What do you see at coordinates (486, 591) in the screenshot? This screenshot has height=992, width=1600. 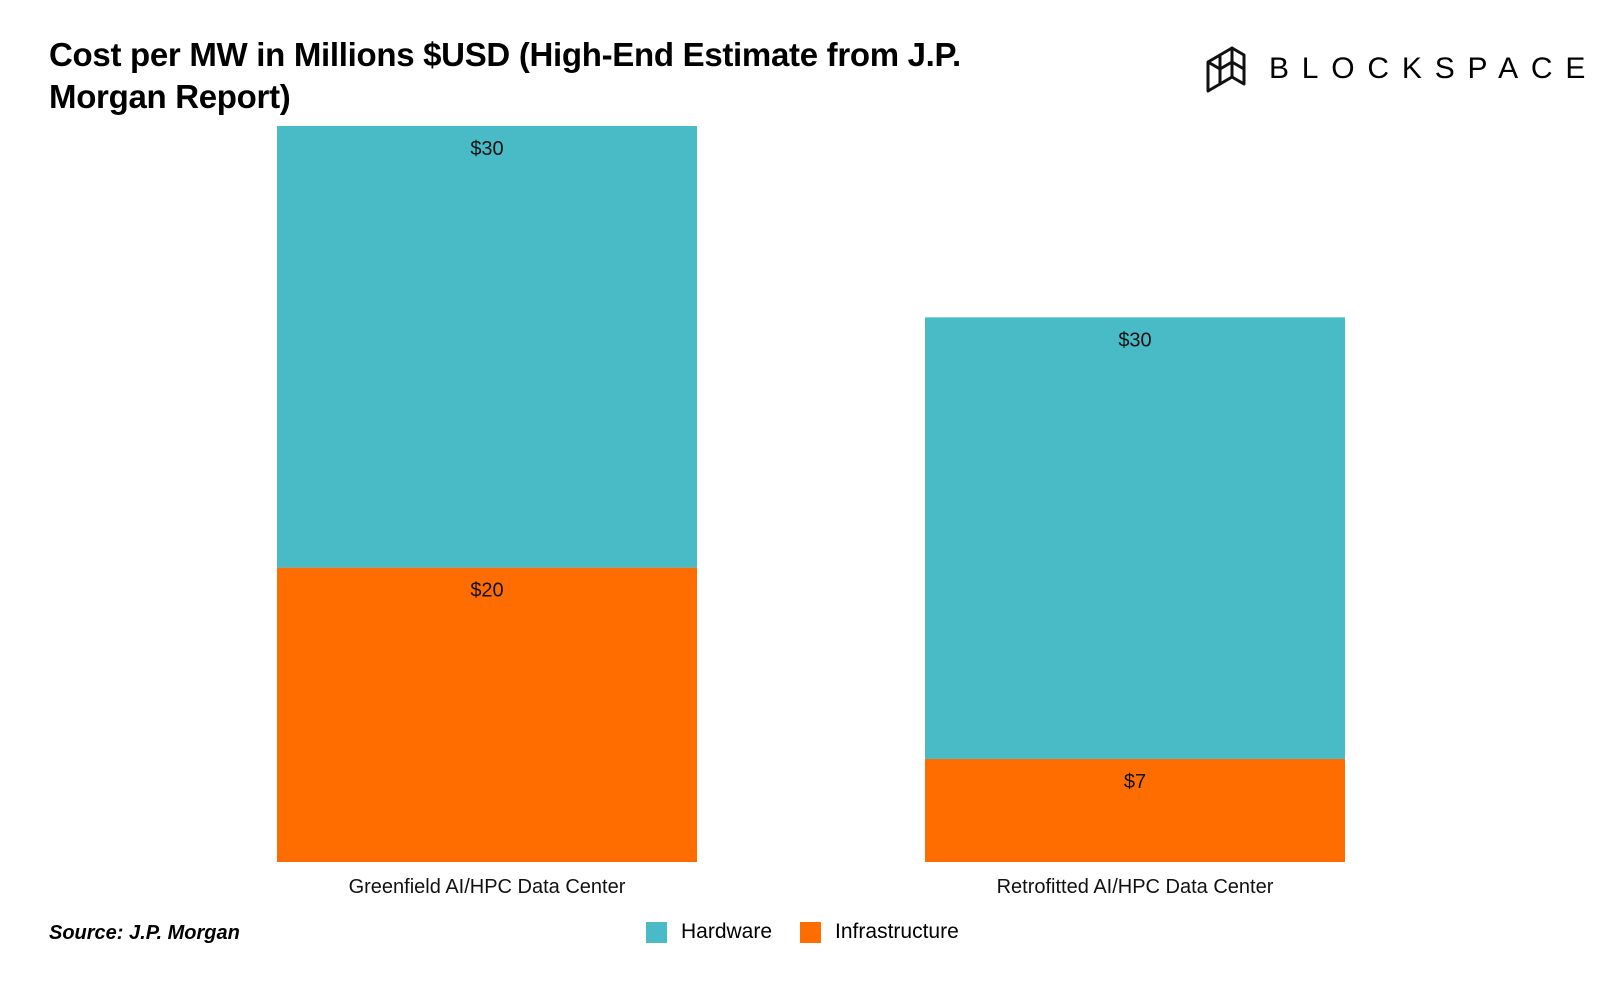 I see `data-label-infrastructure-1: $20` at bounding box center [486, 591].